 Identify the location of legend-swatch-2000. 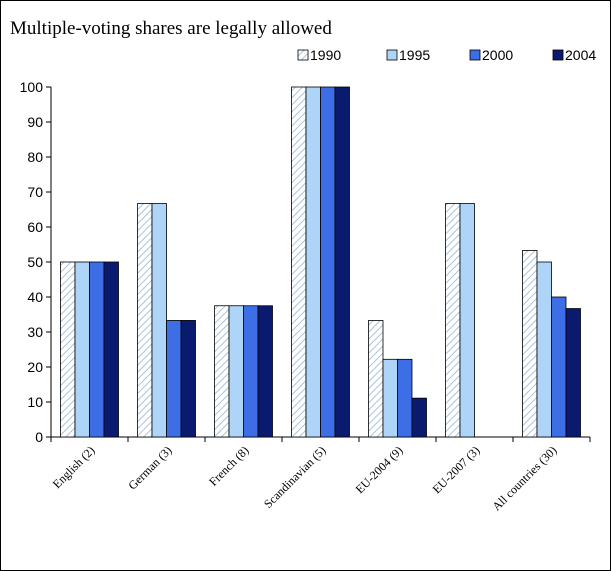
(475, 55).